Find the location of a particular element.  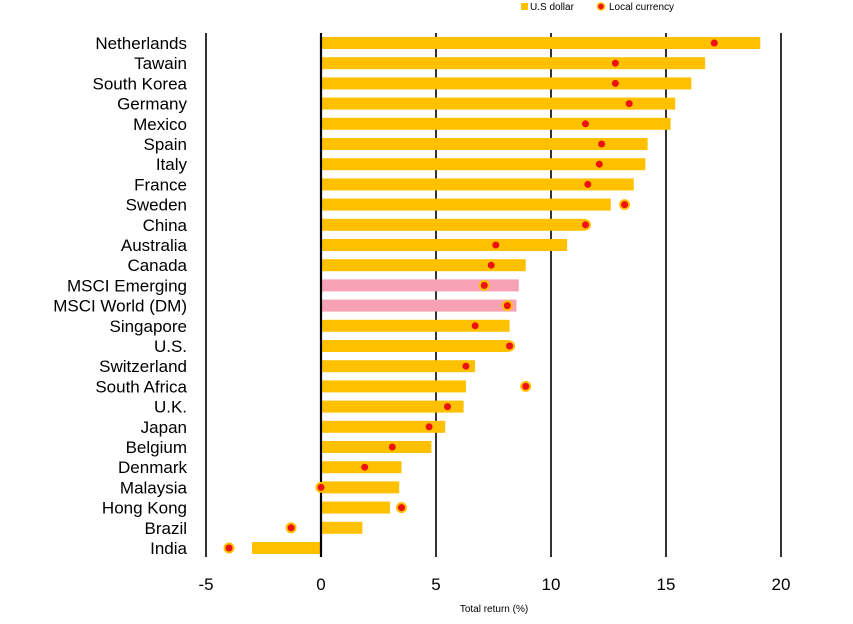

dot-spain is located at coordinates (602, 144).